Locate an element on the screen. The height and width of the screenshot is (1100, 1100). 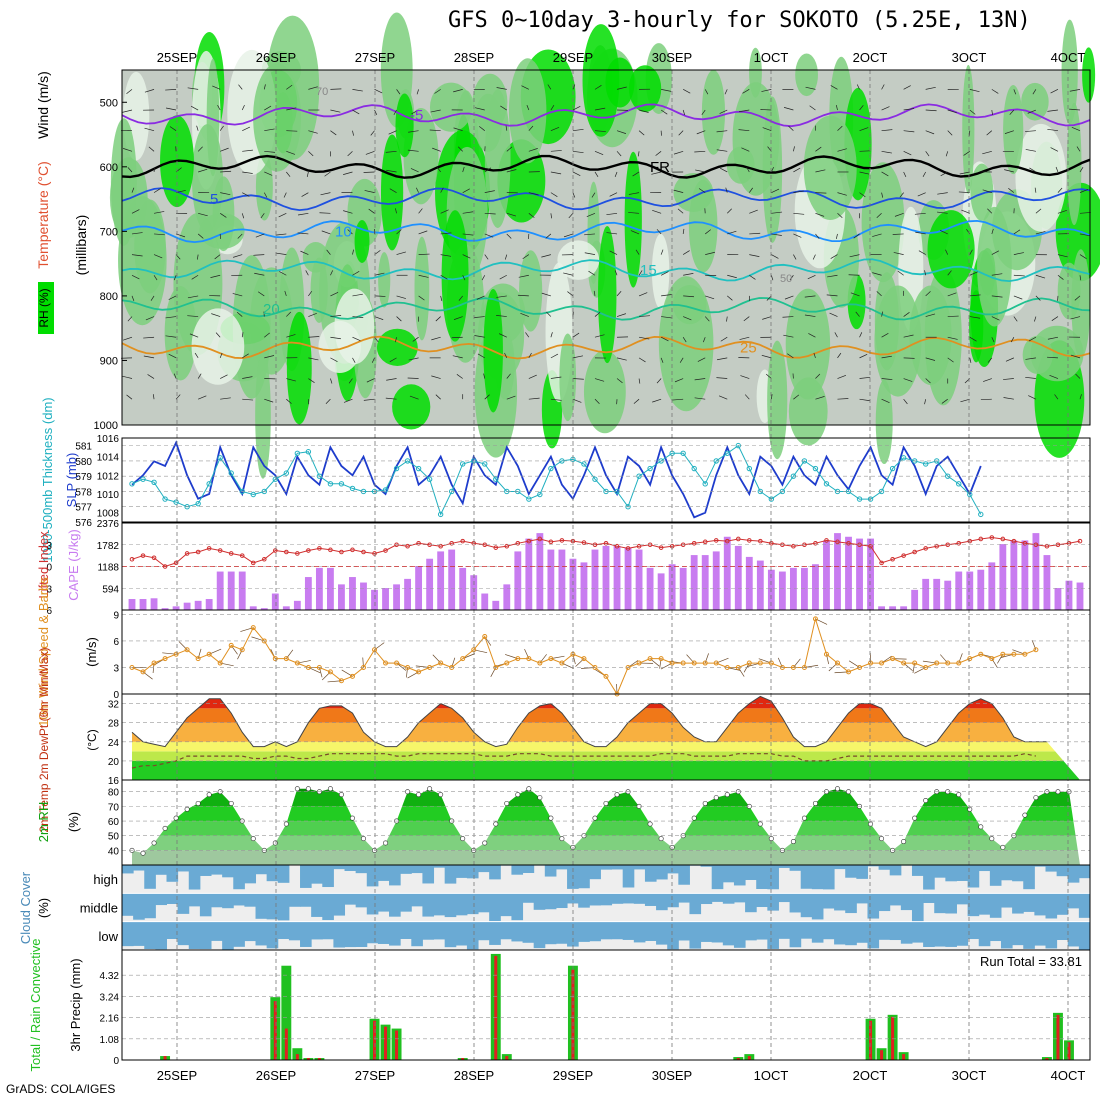
thickness-point is located at coordinates (176, 502).